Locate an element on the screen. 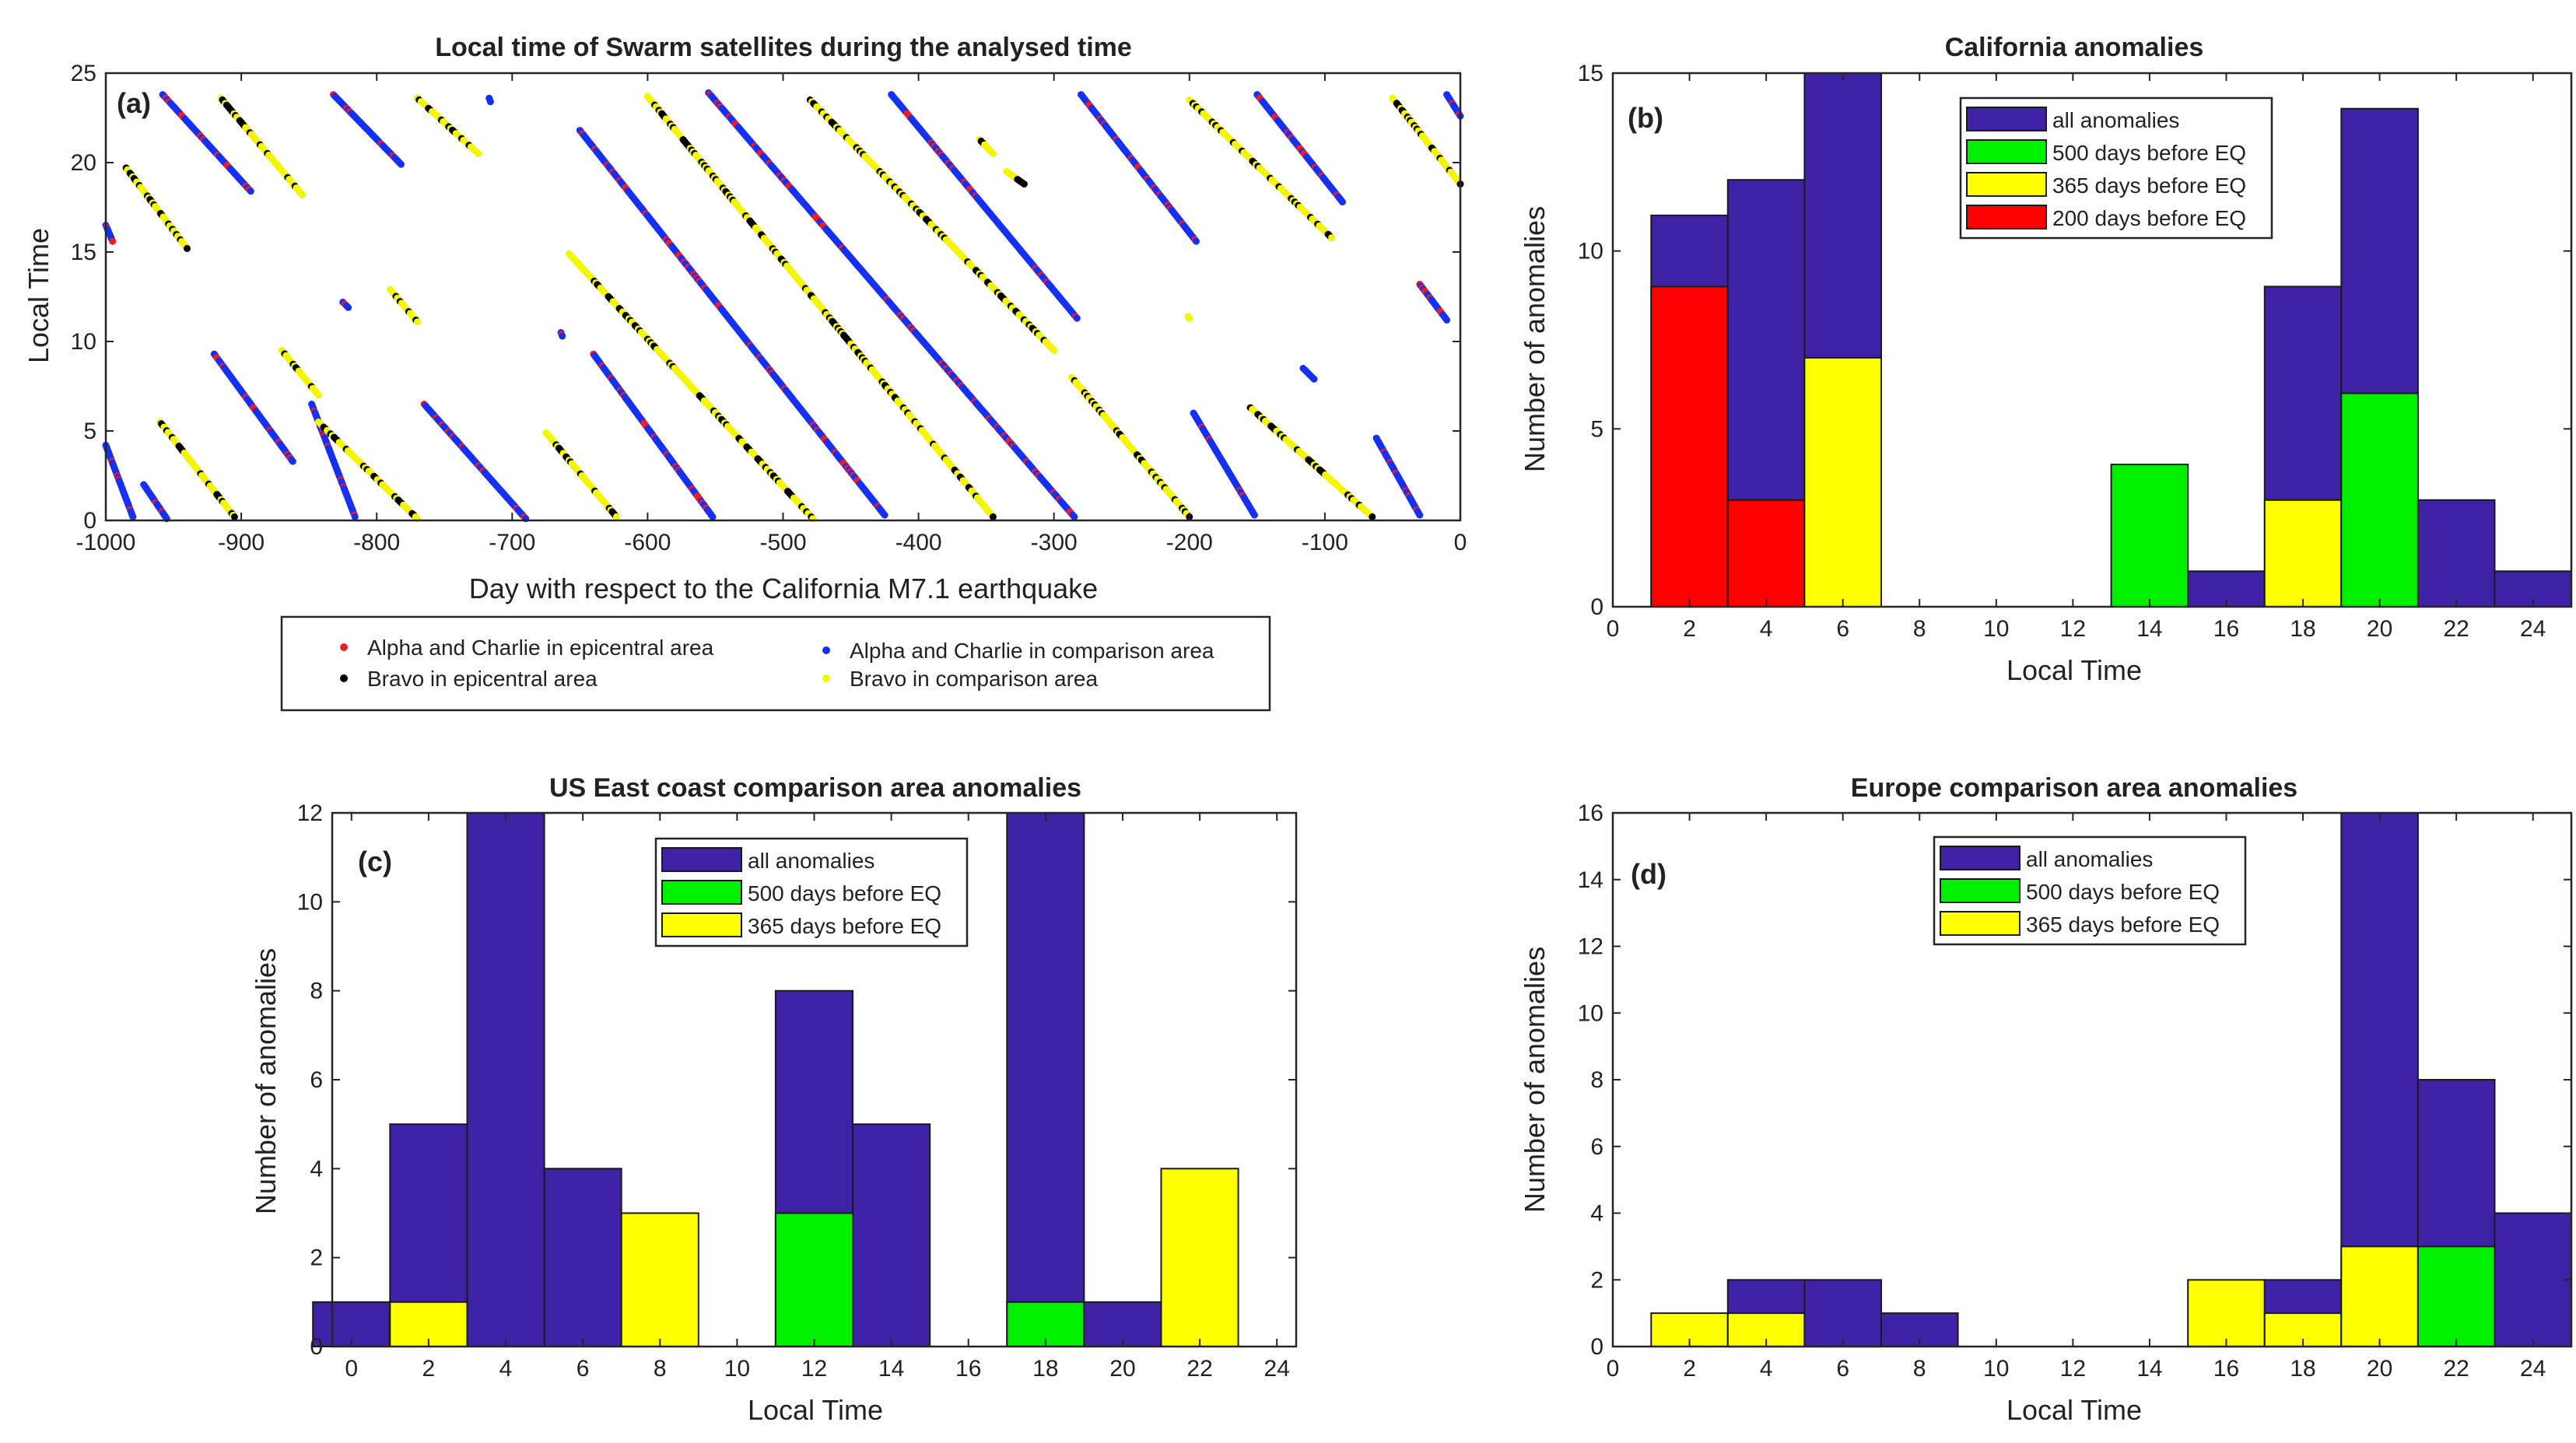 The height and width of the screenshot is (1443, 2576). panel-b-legend-swatch-d200 is located at coordinates (2007, 217).